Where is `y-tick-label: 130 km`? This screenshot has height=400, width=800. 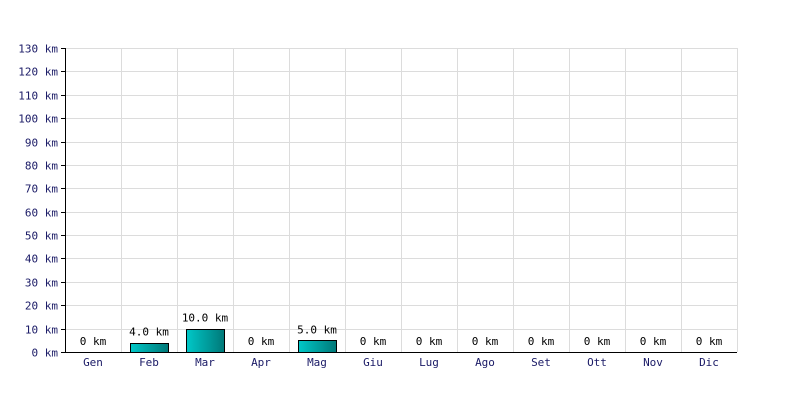
y-tick-label: 130 km is located at coordinates (38, 49).